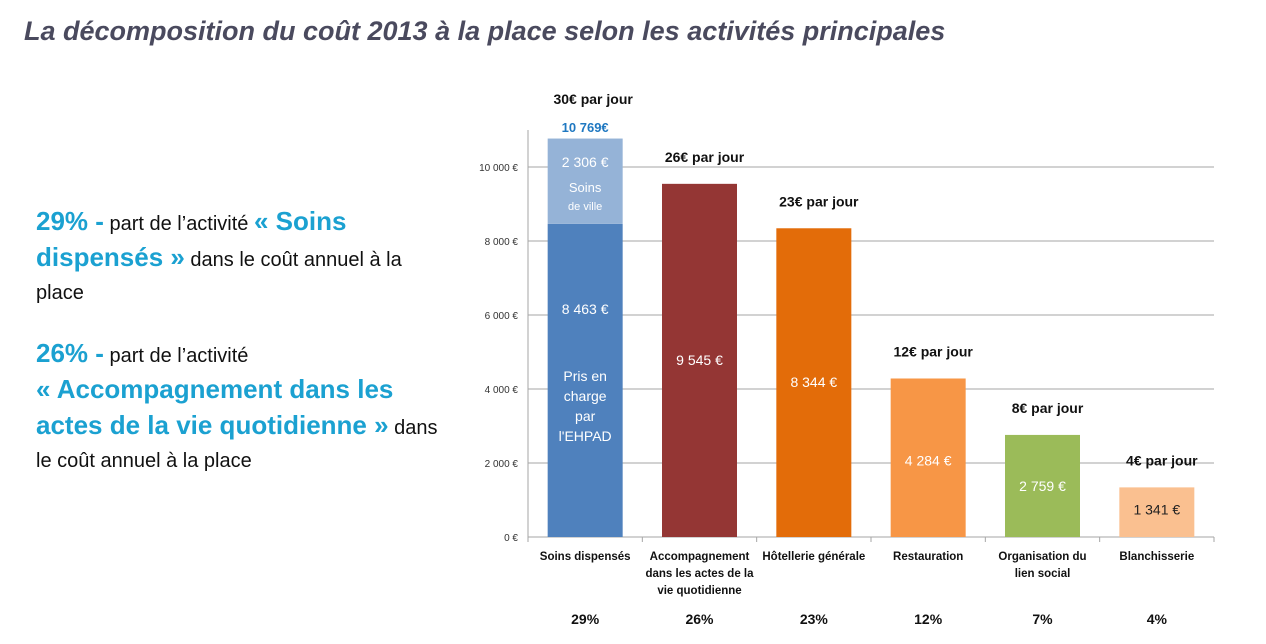 The width and height of the screenshot is (1266, 644). I want to click on segment-text: charge, so click(585, 396).